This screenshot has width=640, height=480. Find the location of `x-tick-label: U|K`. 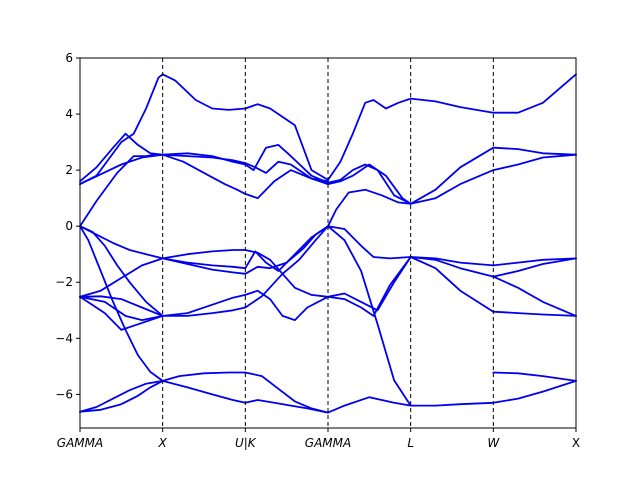

x-tick-label: U|K is located at coordinates (246, 443).